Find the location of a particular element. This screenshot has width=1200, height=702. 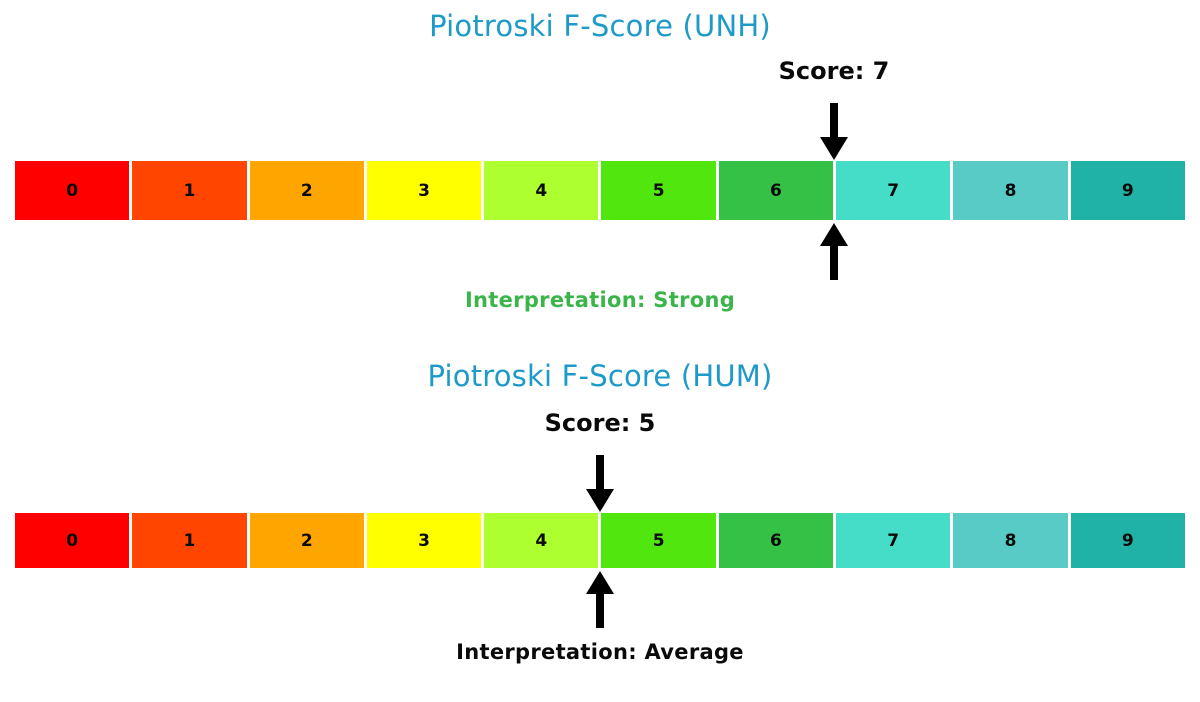

score-label: Score: 7 is located at coordinates (834, 71).